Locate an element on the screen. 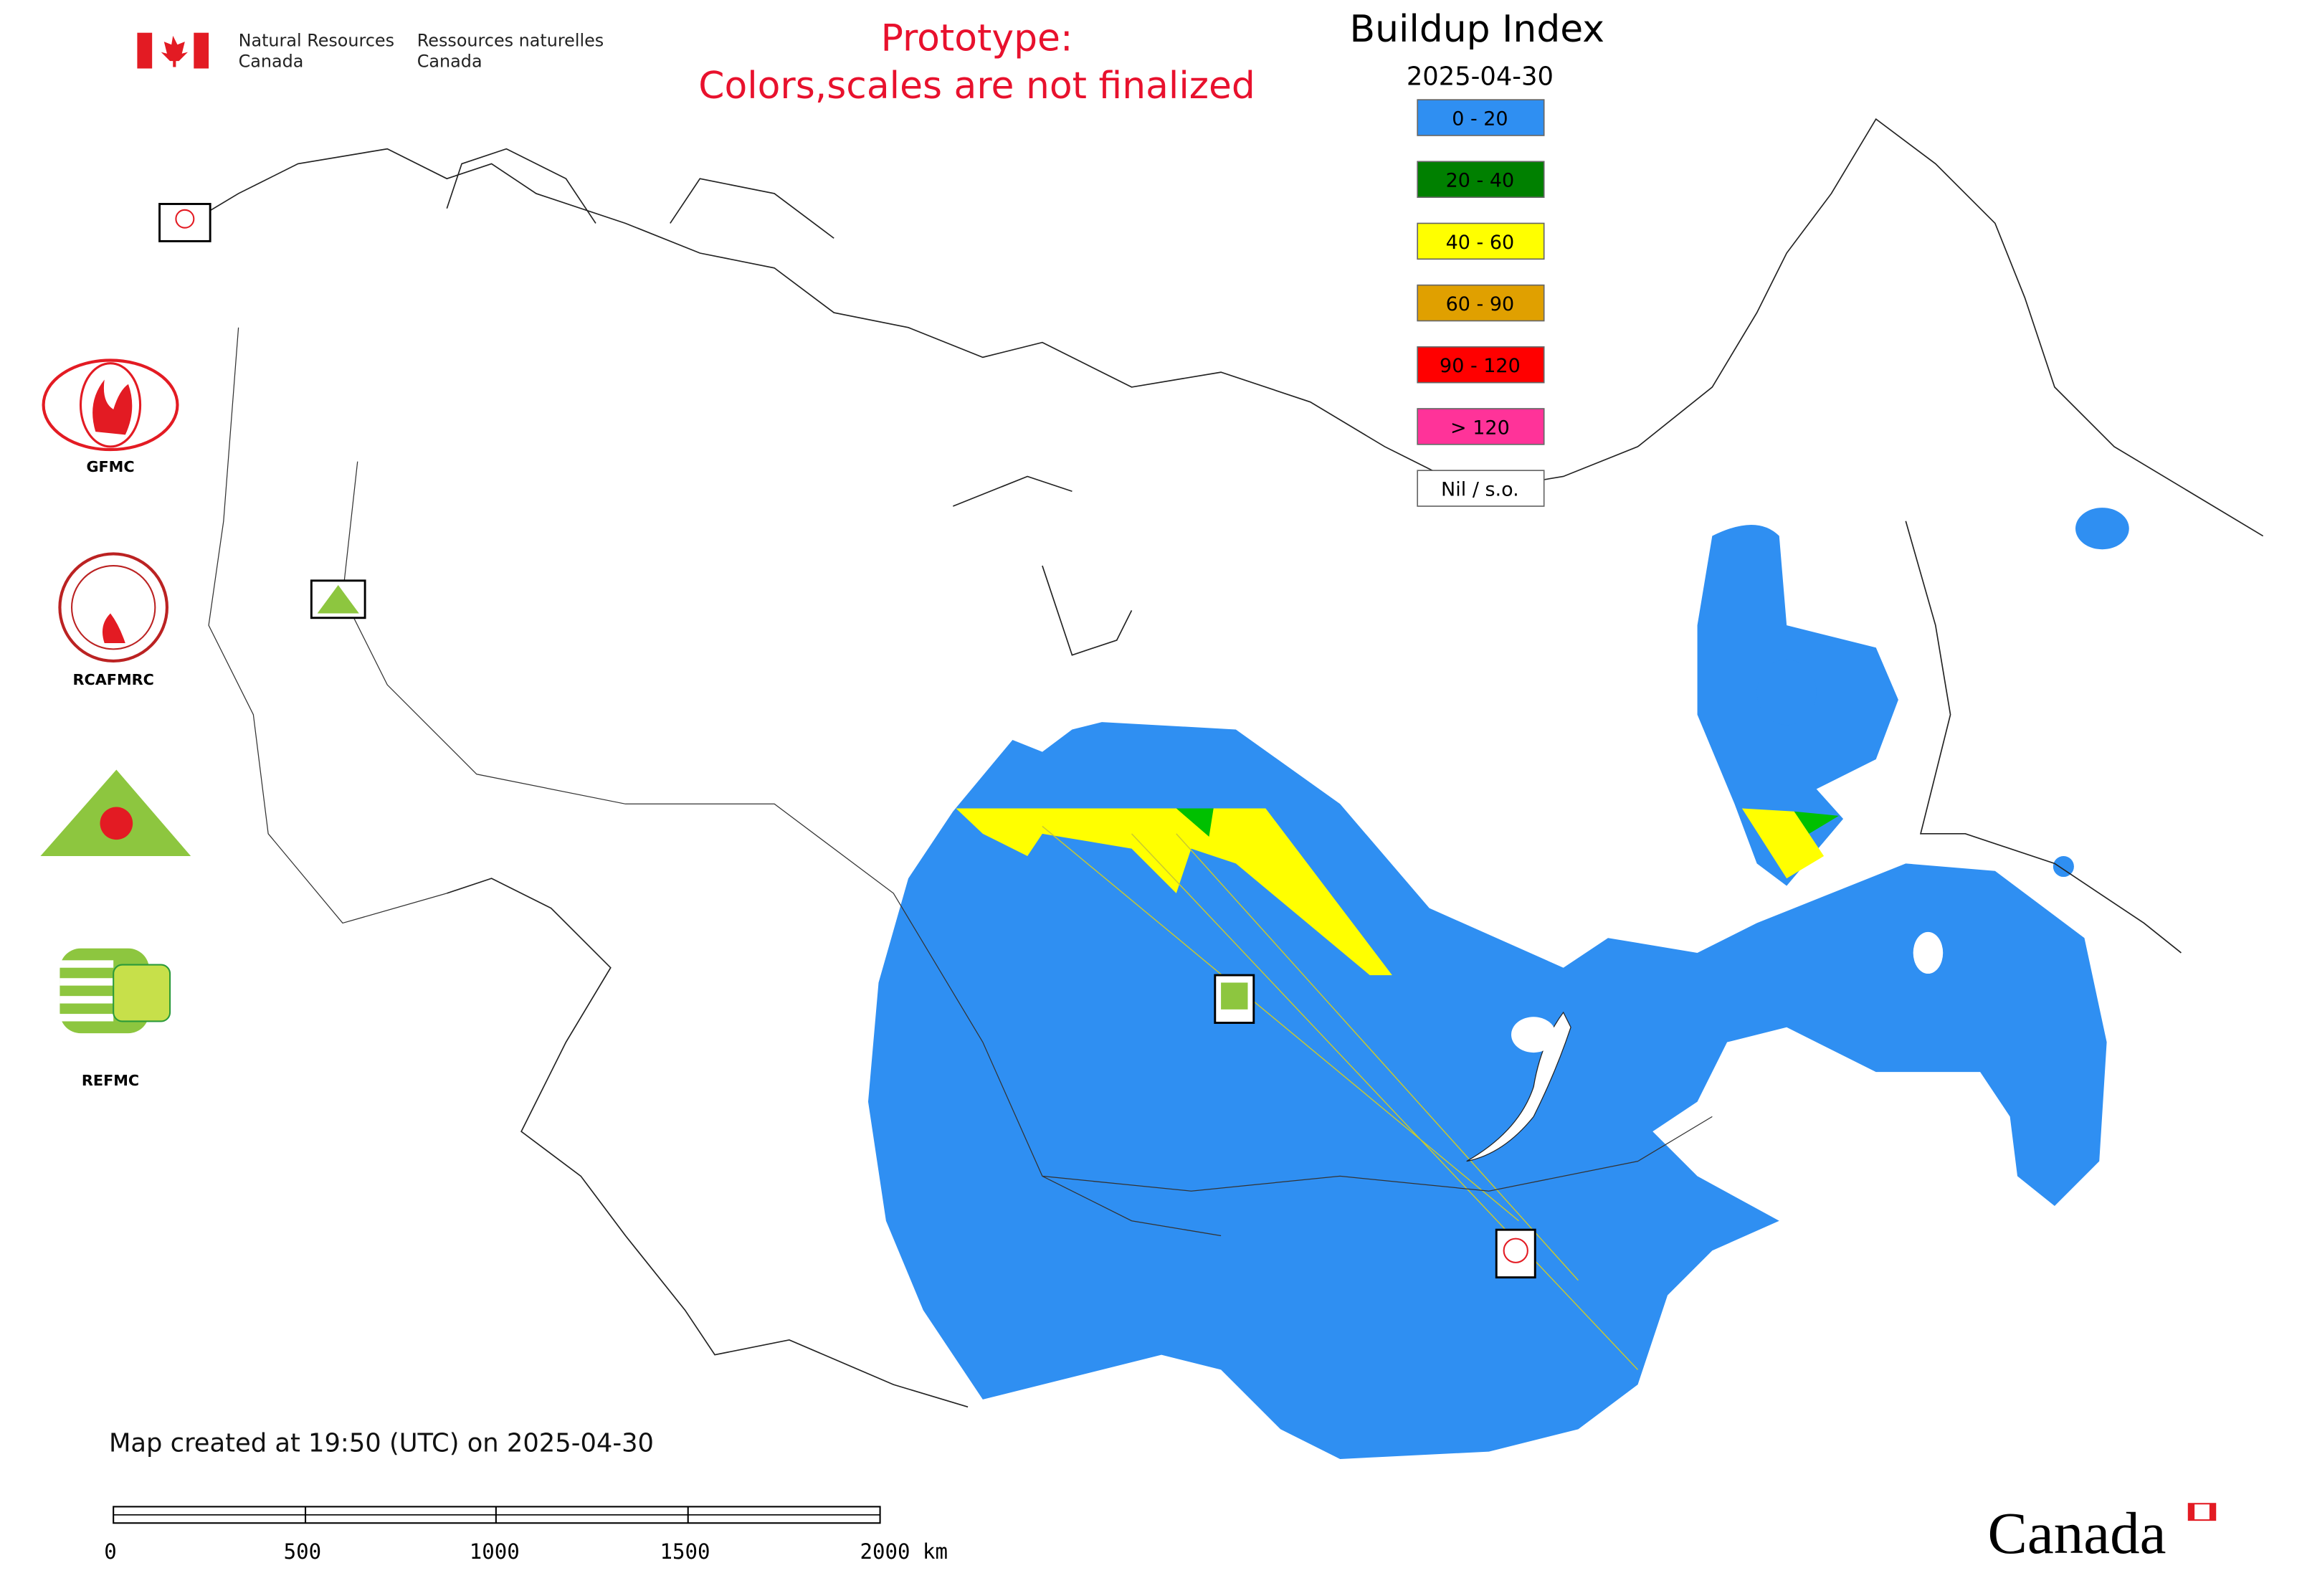  scale-label: 1000 is located at coordinates (495, 1551).